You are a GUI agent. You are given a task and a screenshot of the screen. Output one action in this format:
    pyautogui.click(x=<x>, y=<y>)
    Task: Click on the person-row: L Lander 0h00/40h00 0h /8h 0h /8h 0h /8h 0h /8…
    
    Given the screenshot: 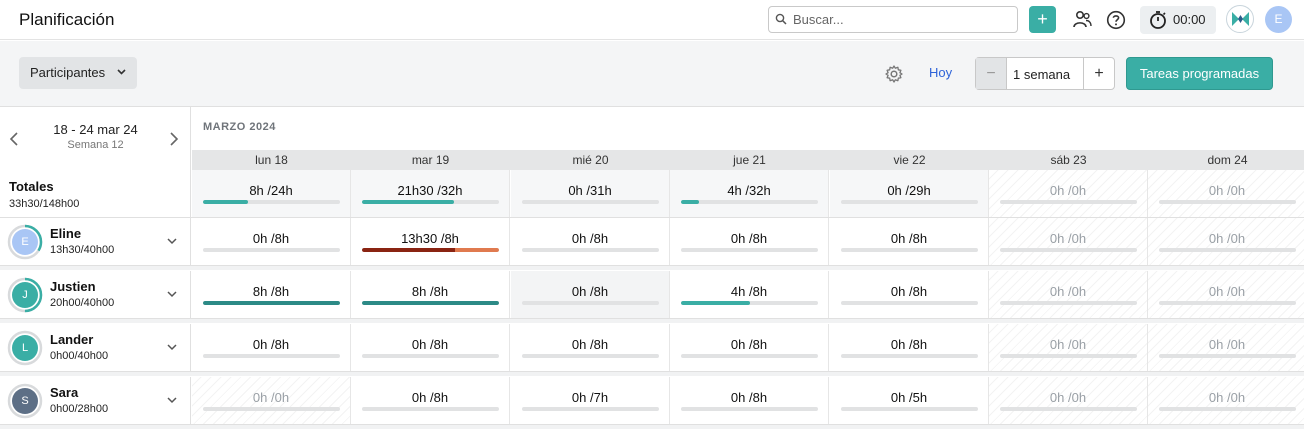 What is the action you would take?
    pyautogui.click(x=652, y=348)
    